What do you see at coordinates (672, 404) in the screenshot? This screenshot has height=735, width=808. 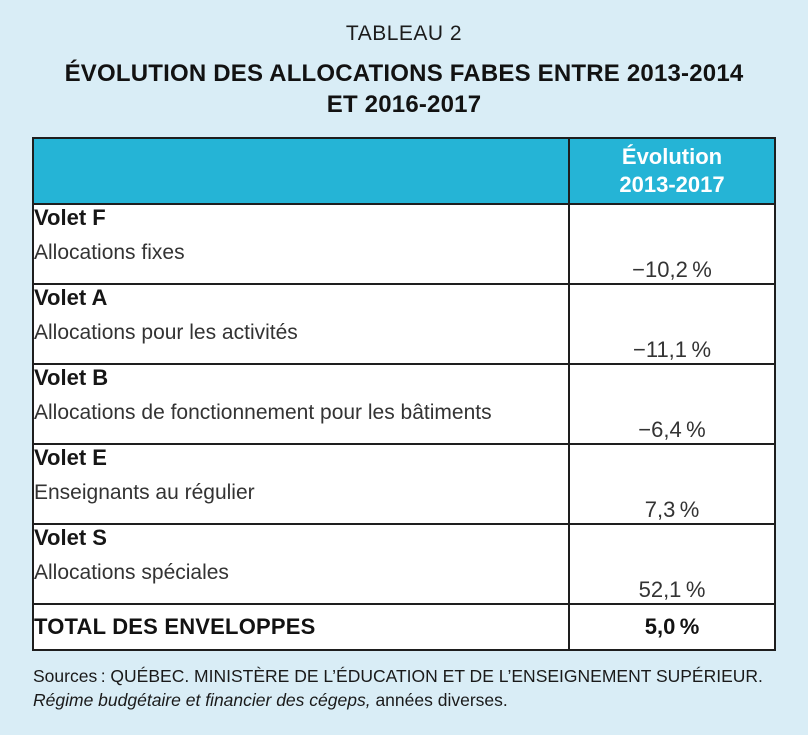 I see `row-volet-b-value: −6,4 %` at bounding box center [672, 404].